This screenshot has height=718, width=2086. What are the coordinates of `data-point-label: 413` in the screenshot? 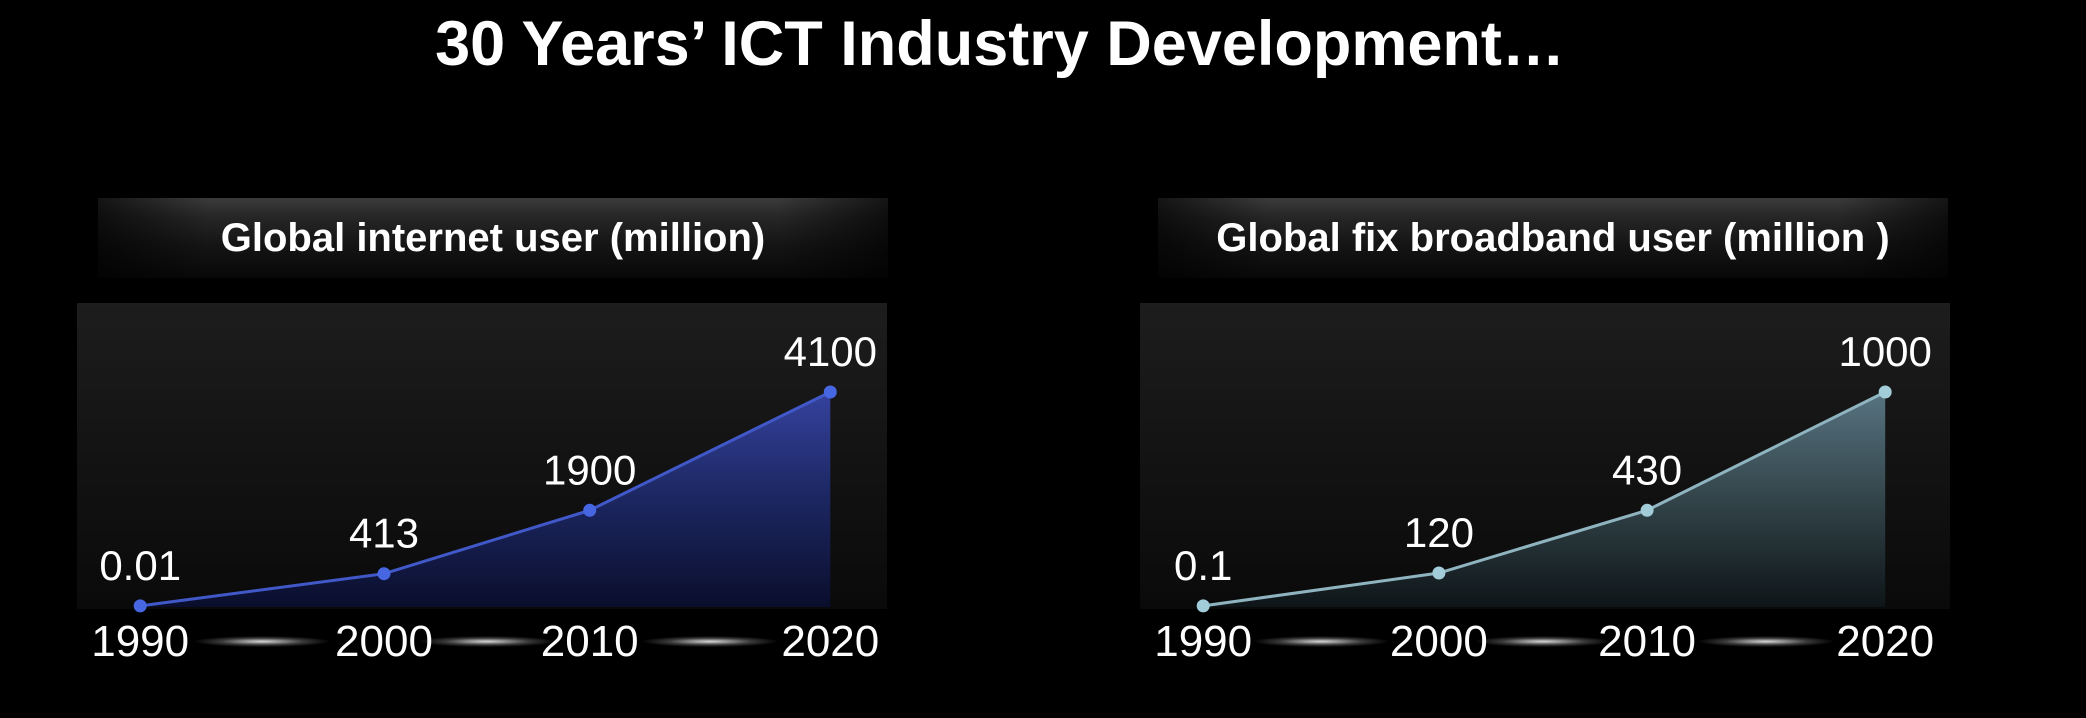 It's located at (384, 533).